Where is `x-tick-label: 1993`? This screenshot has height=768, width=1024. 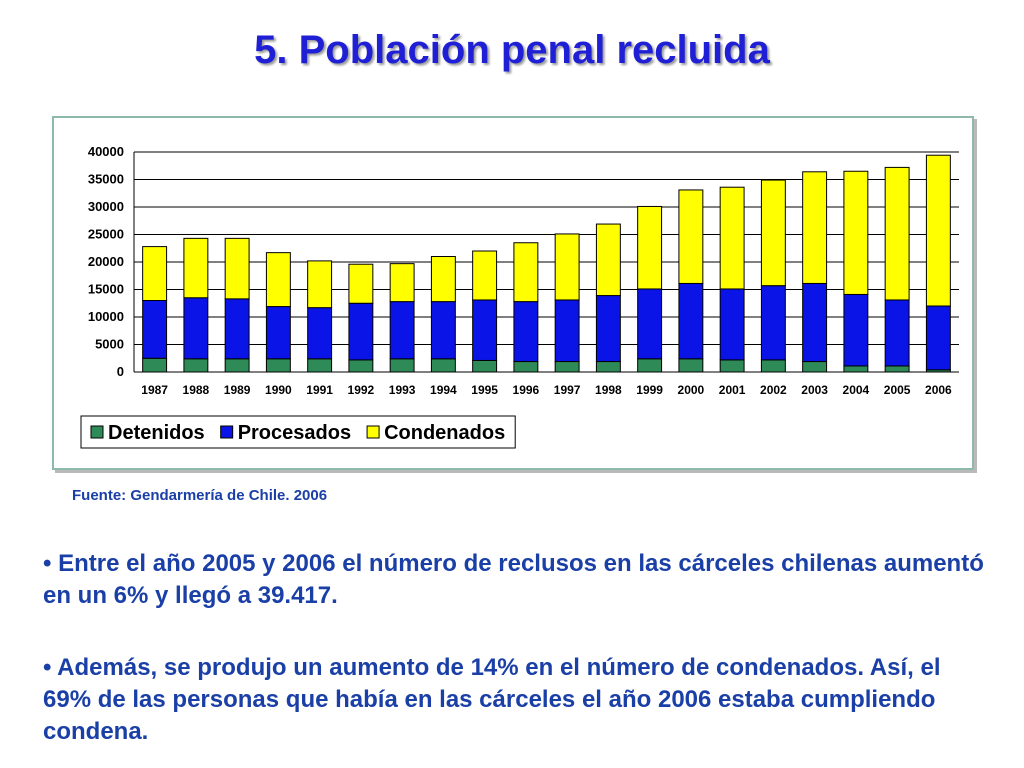
x-tick-label: 1993 is located at coordinates (402, 390).